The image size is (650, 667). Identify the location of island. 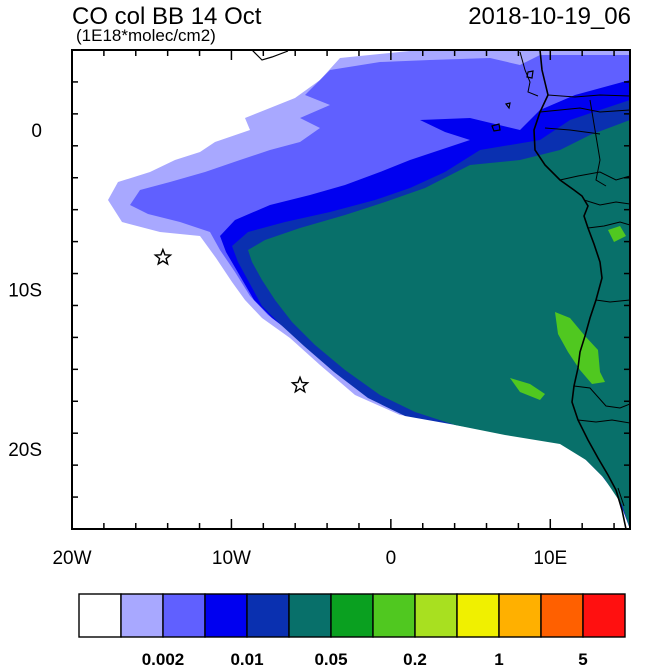
(512, 101).